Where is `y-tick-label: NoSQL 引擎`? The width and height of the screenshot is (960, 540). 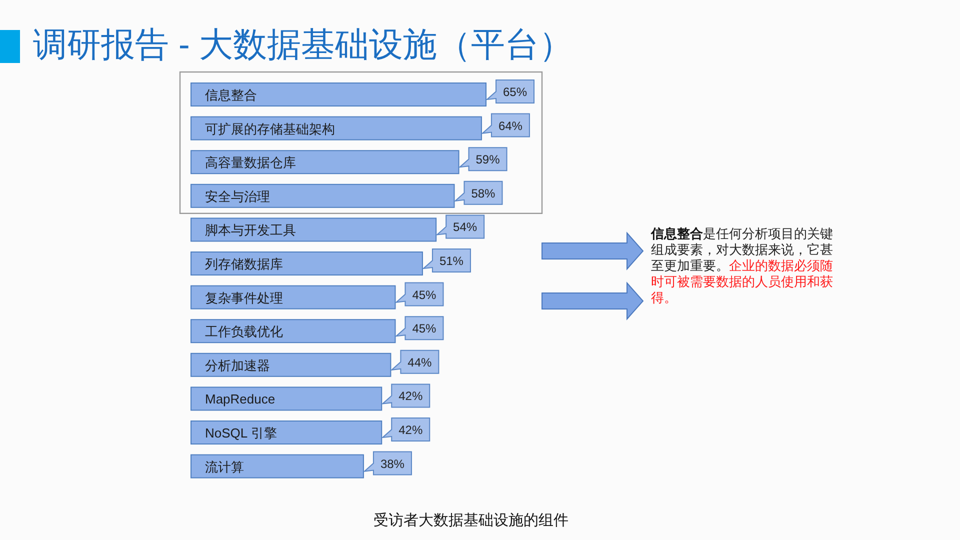 y-tick-label: NoSQL 引擎 is located at coordinates (241, 433).